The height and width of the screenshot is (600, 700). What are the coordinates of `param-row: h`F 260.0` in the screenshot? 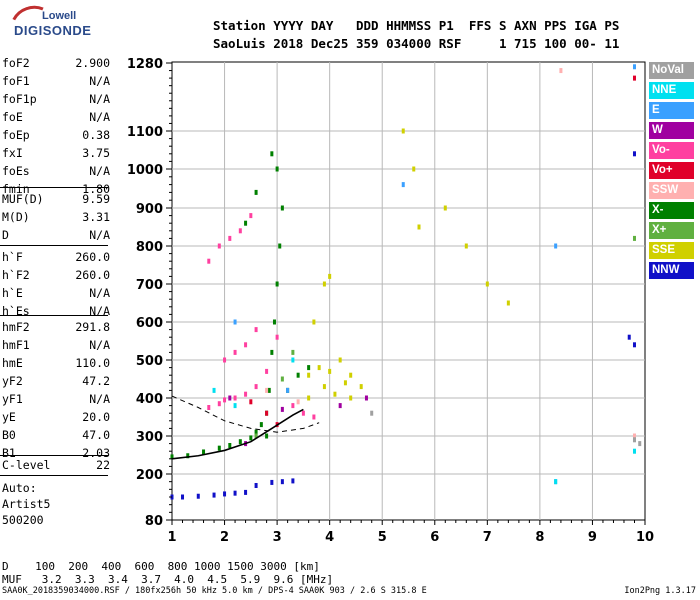 It's located at (56, 257).